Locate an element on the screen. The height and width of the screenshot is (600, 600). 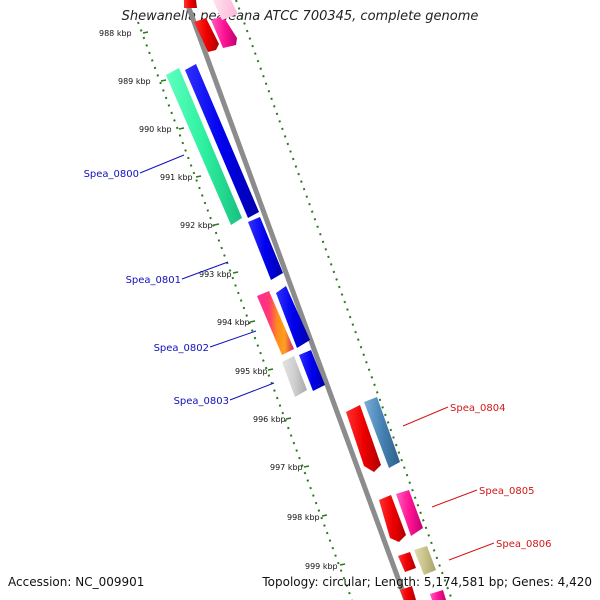
kbp-tick-label: 998 kbp is located at coordinates (303, 517).